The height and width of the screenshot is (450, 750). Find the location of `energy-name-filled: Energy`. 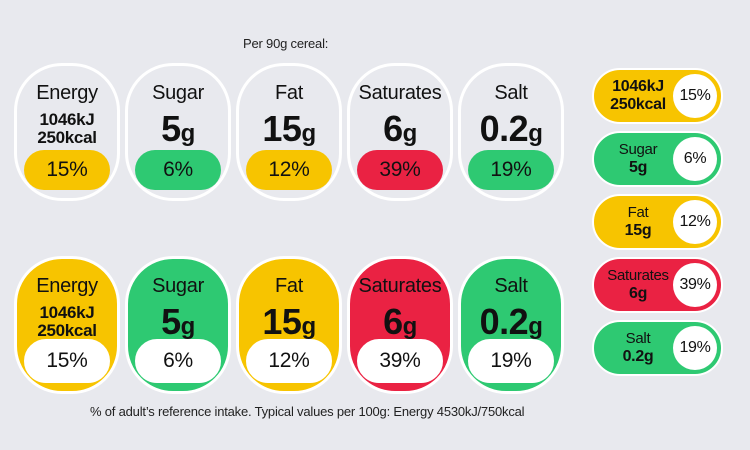

energy-name-filled: Energy is located at coordinates (67, 286).